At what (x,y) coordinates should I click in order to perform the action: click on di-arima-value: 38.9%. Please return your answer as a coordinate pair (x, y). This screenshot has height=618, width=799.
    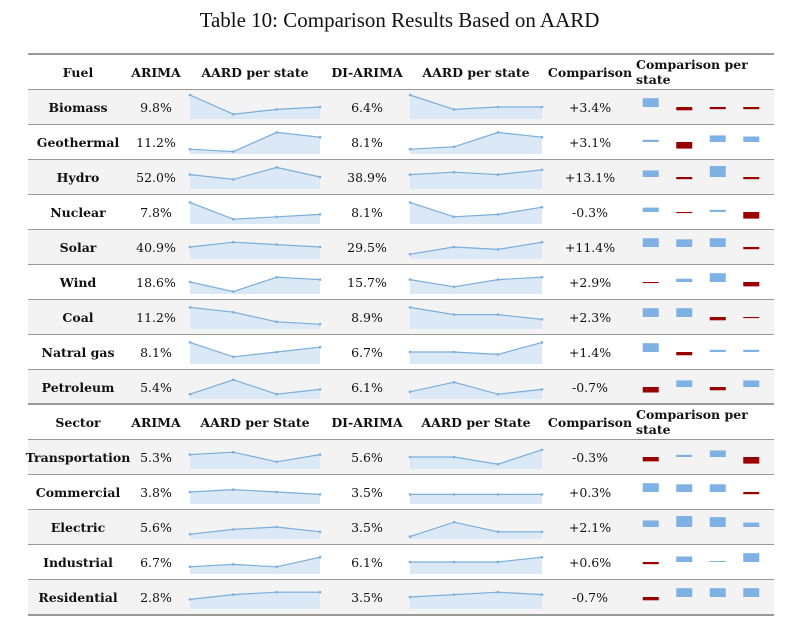
    Looking at the image, I should click on (367, 177).